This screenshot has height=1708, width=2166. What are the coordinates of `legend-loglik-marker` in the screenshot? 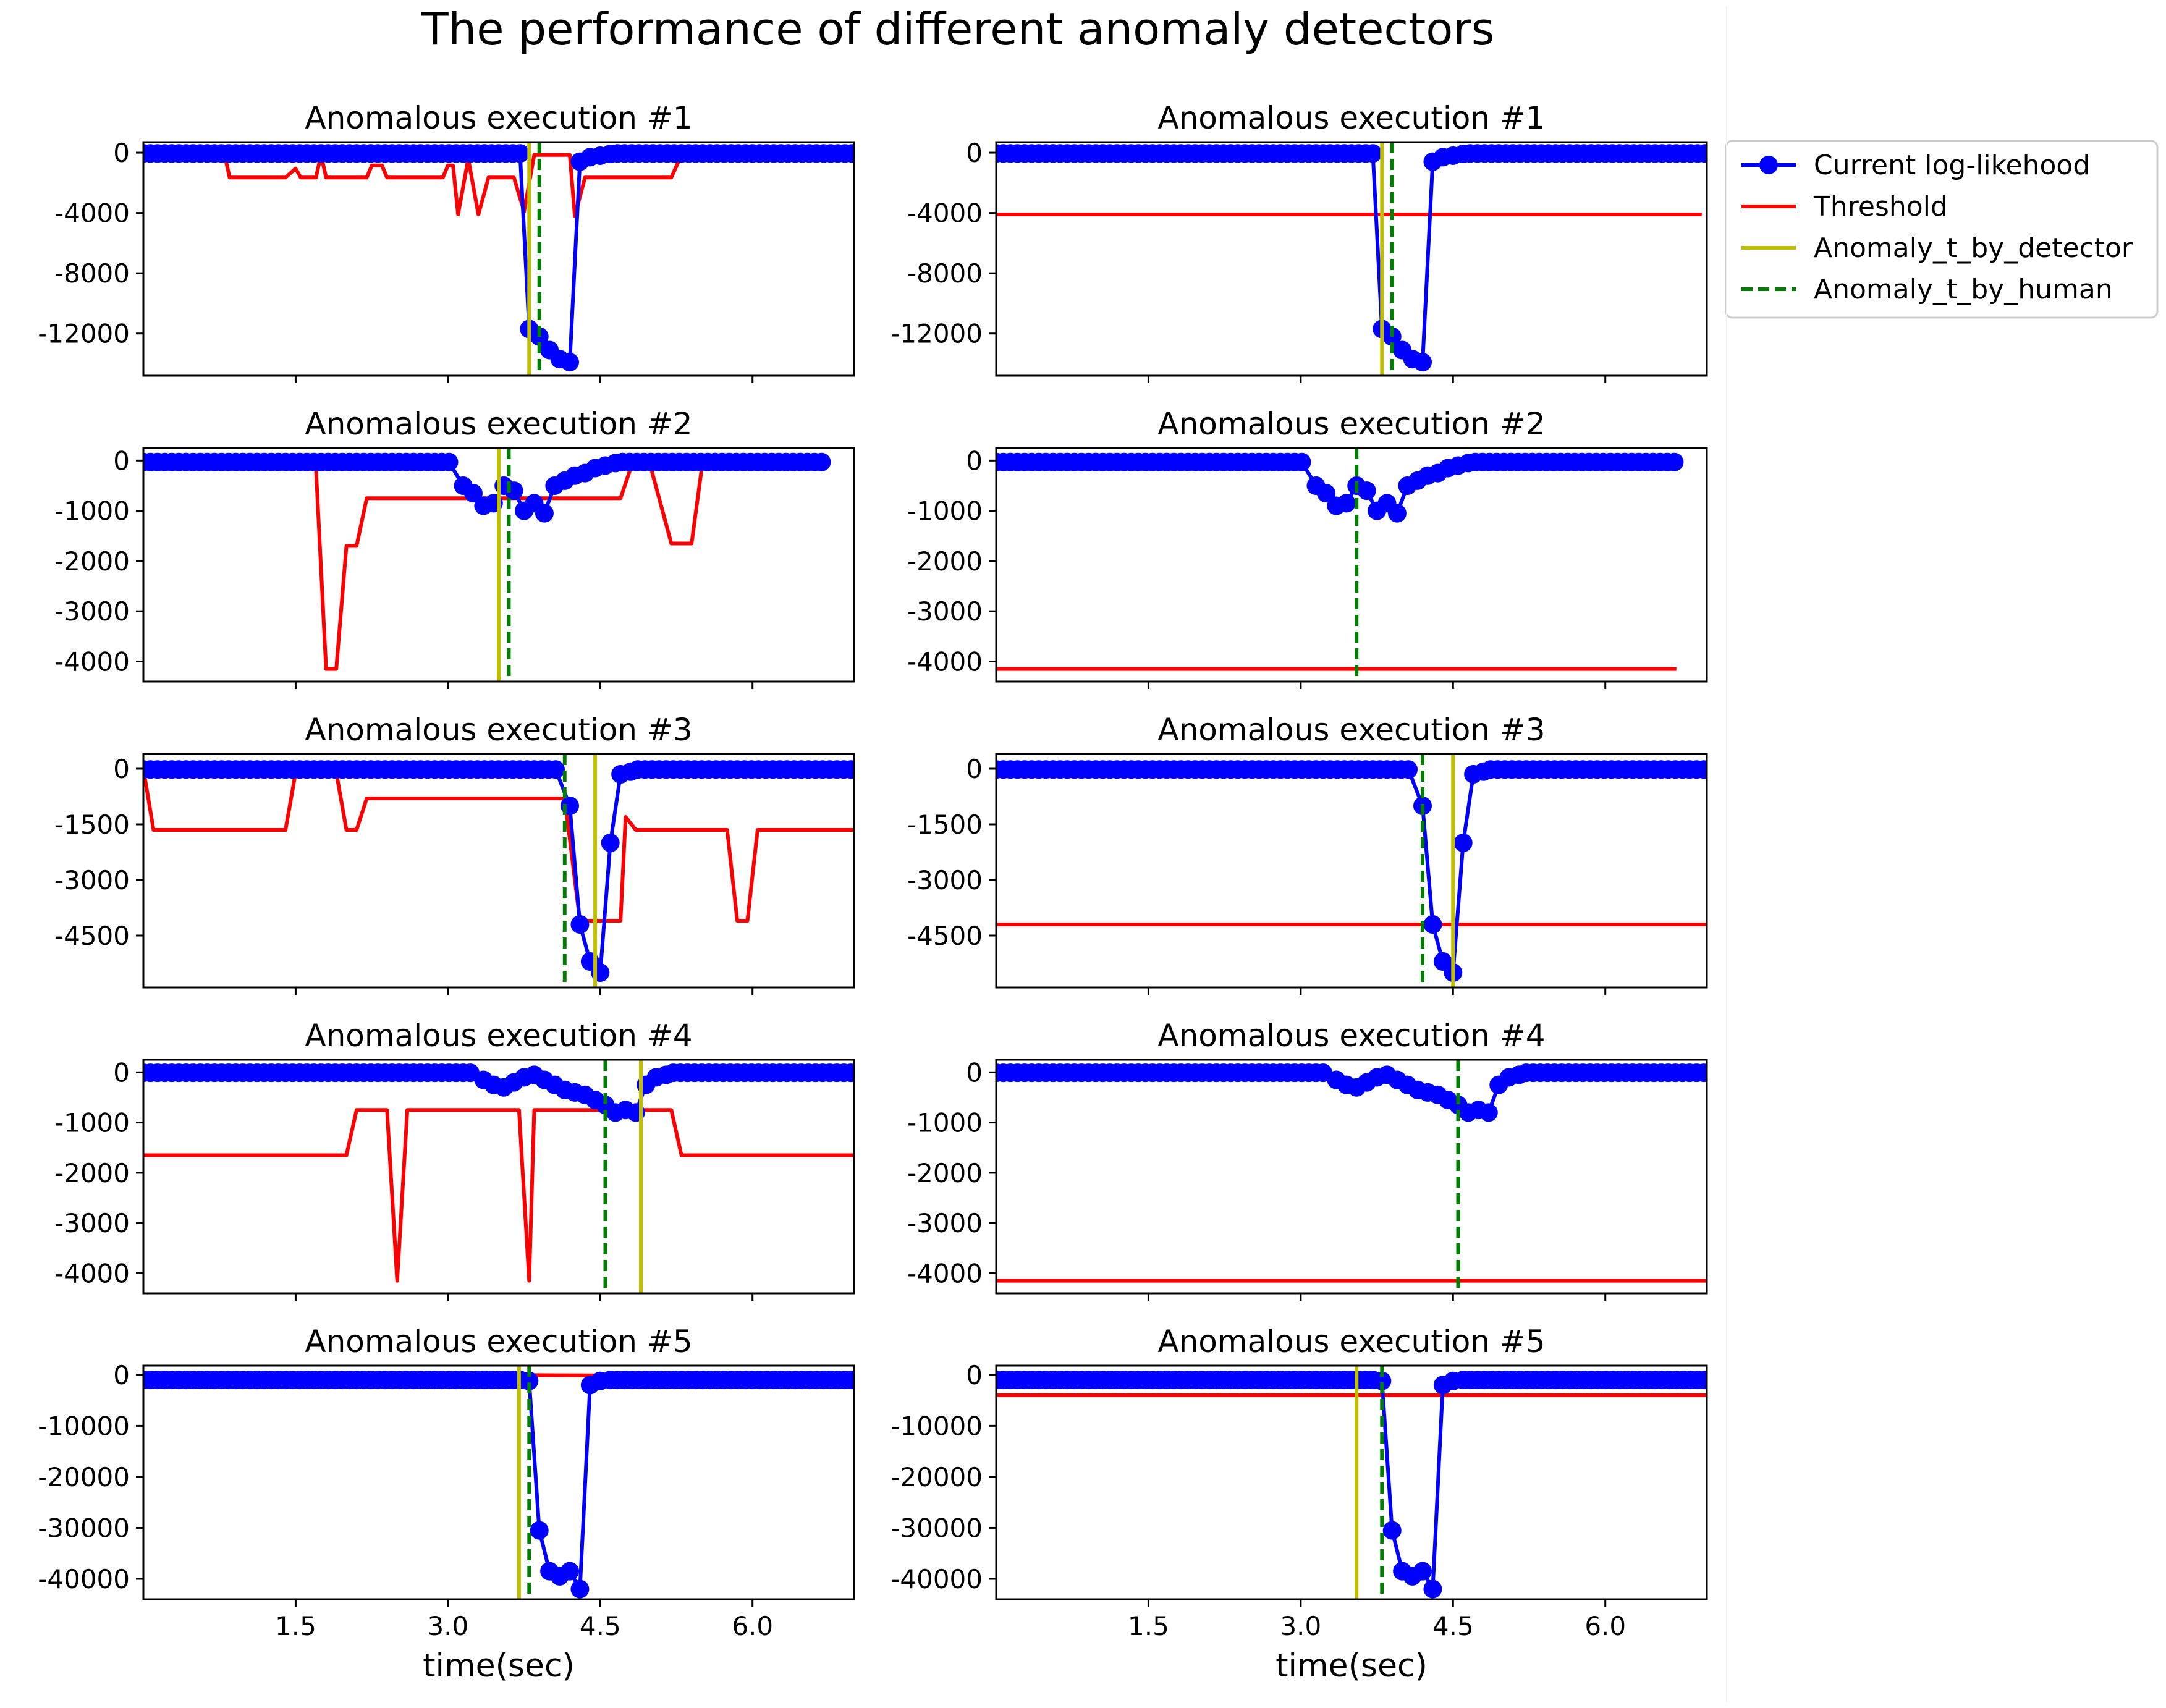 It's located at (1768, 165).